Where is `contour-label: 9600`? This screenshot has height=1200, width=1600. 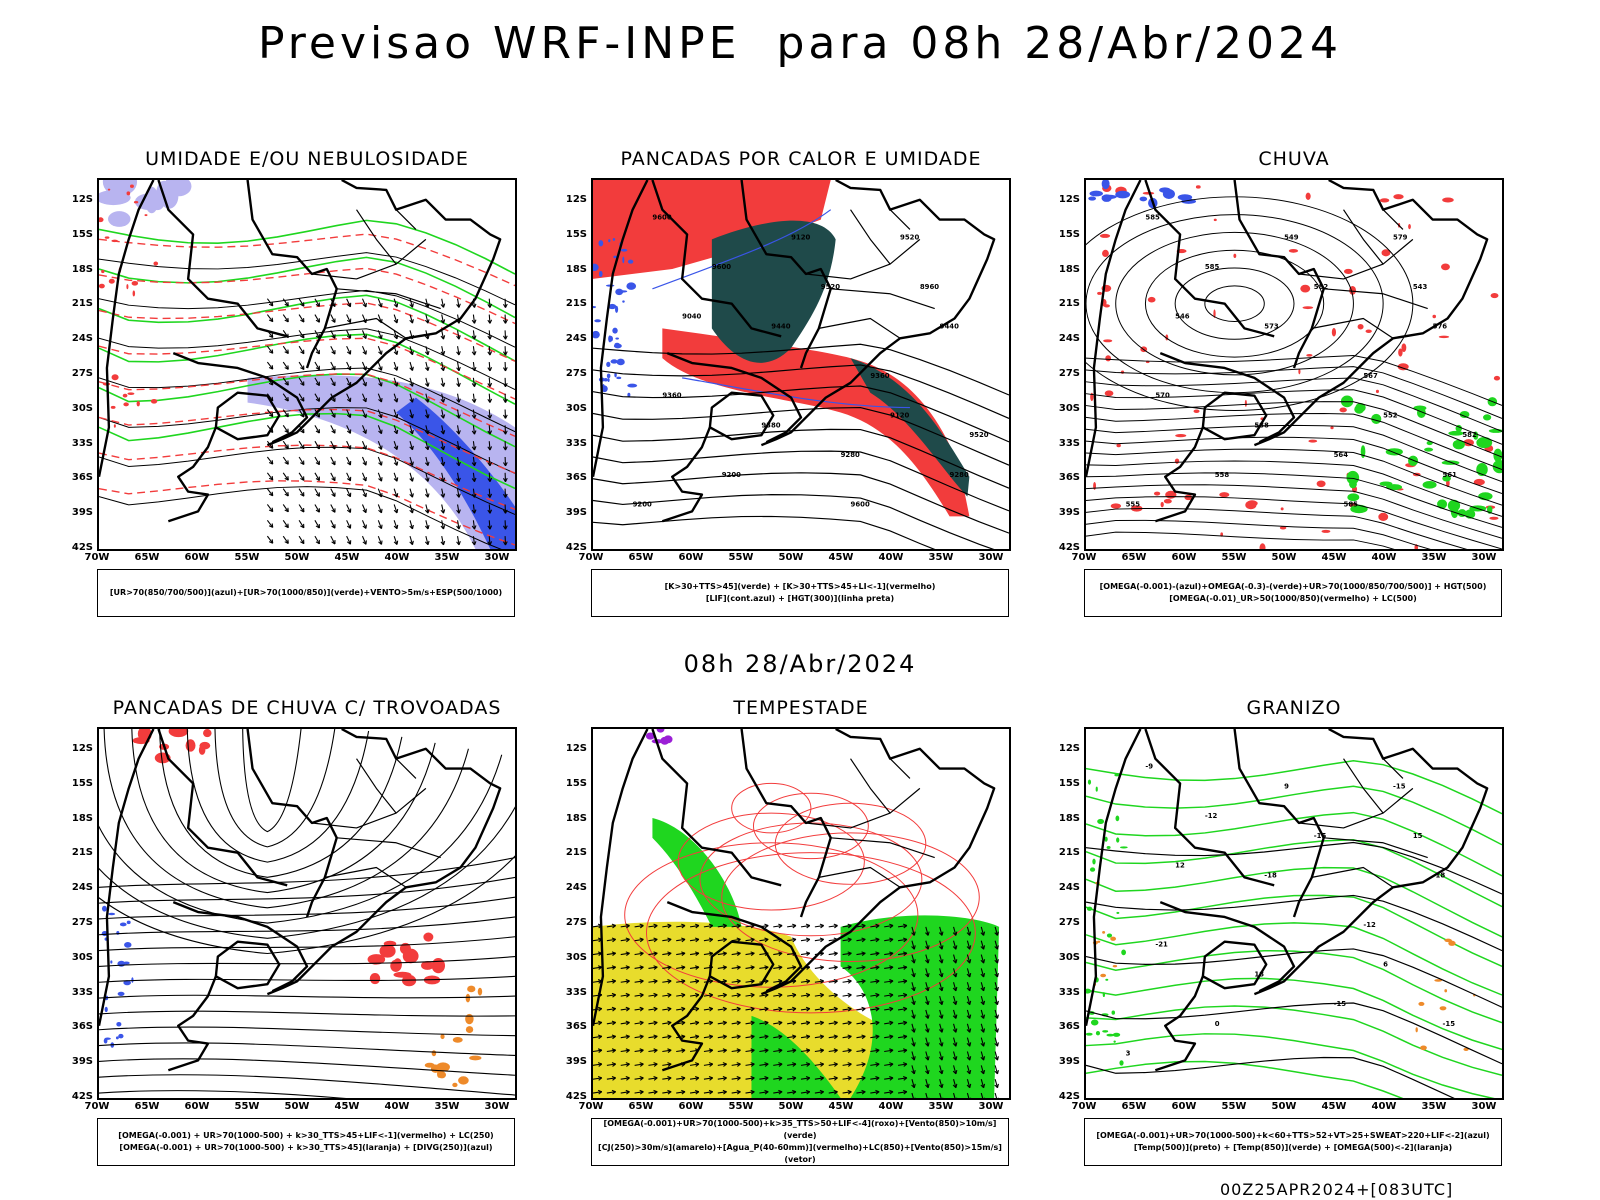
contour-label: 9600 is located at coordinates (860, 504).